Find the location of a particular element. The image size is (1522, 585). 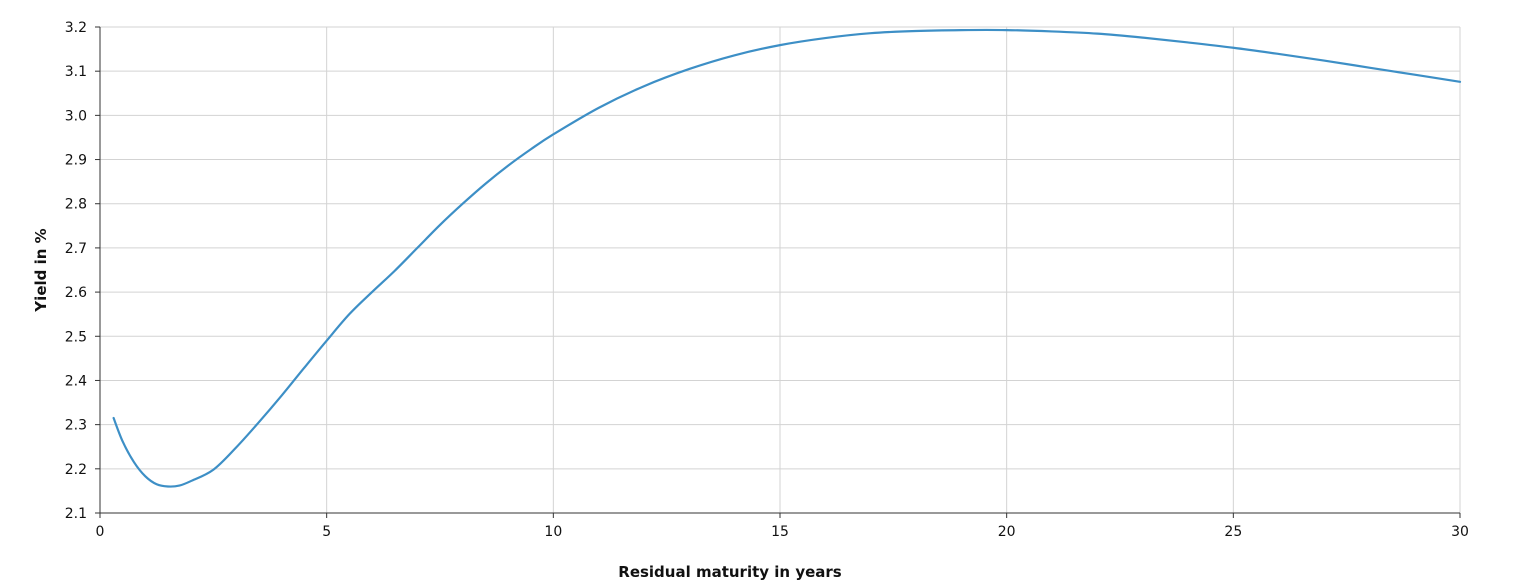

y-tick-label: 2.4 is located at coordinates (76, 381).